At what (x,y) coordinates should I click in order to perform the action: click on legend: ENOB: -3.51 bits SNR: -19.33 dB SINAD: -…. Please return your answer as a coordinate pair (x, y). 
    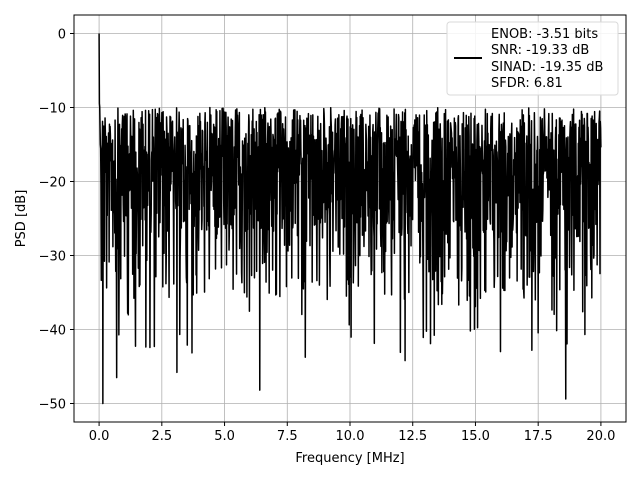
    Looking at the image, I should click on (532, 58).